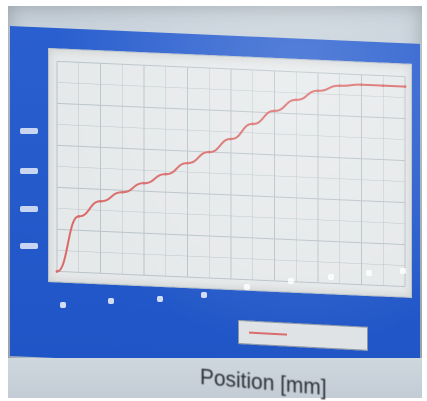  I want to click on legend-swatch, so click(268, 334).